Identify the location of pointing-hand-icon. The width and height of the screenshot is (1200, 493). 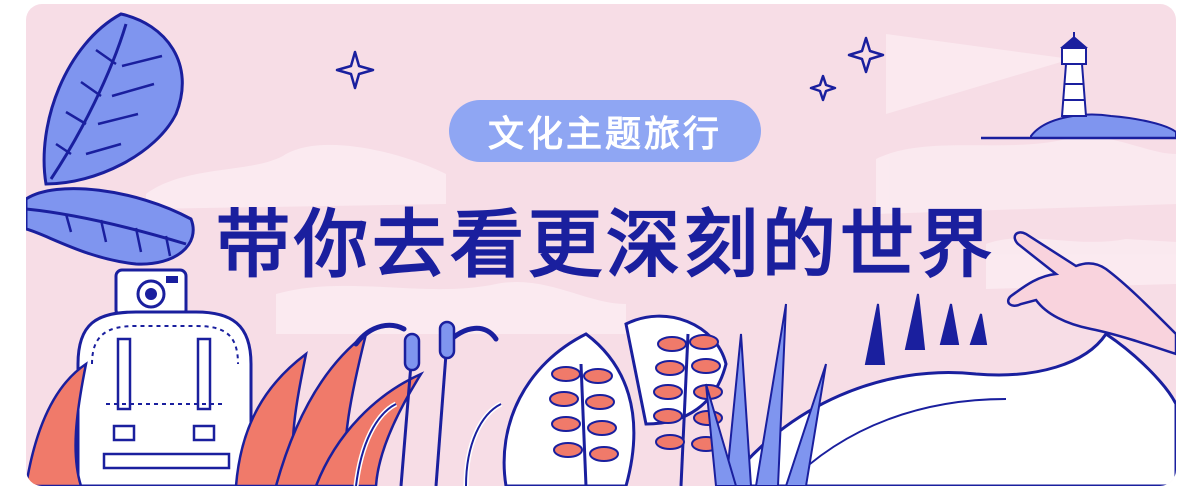
(1091, 293).